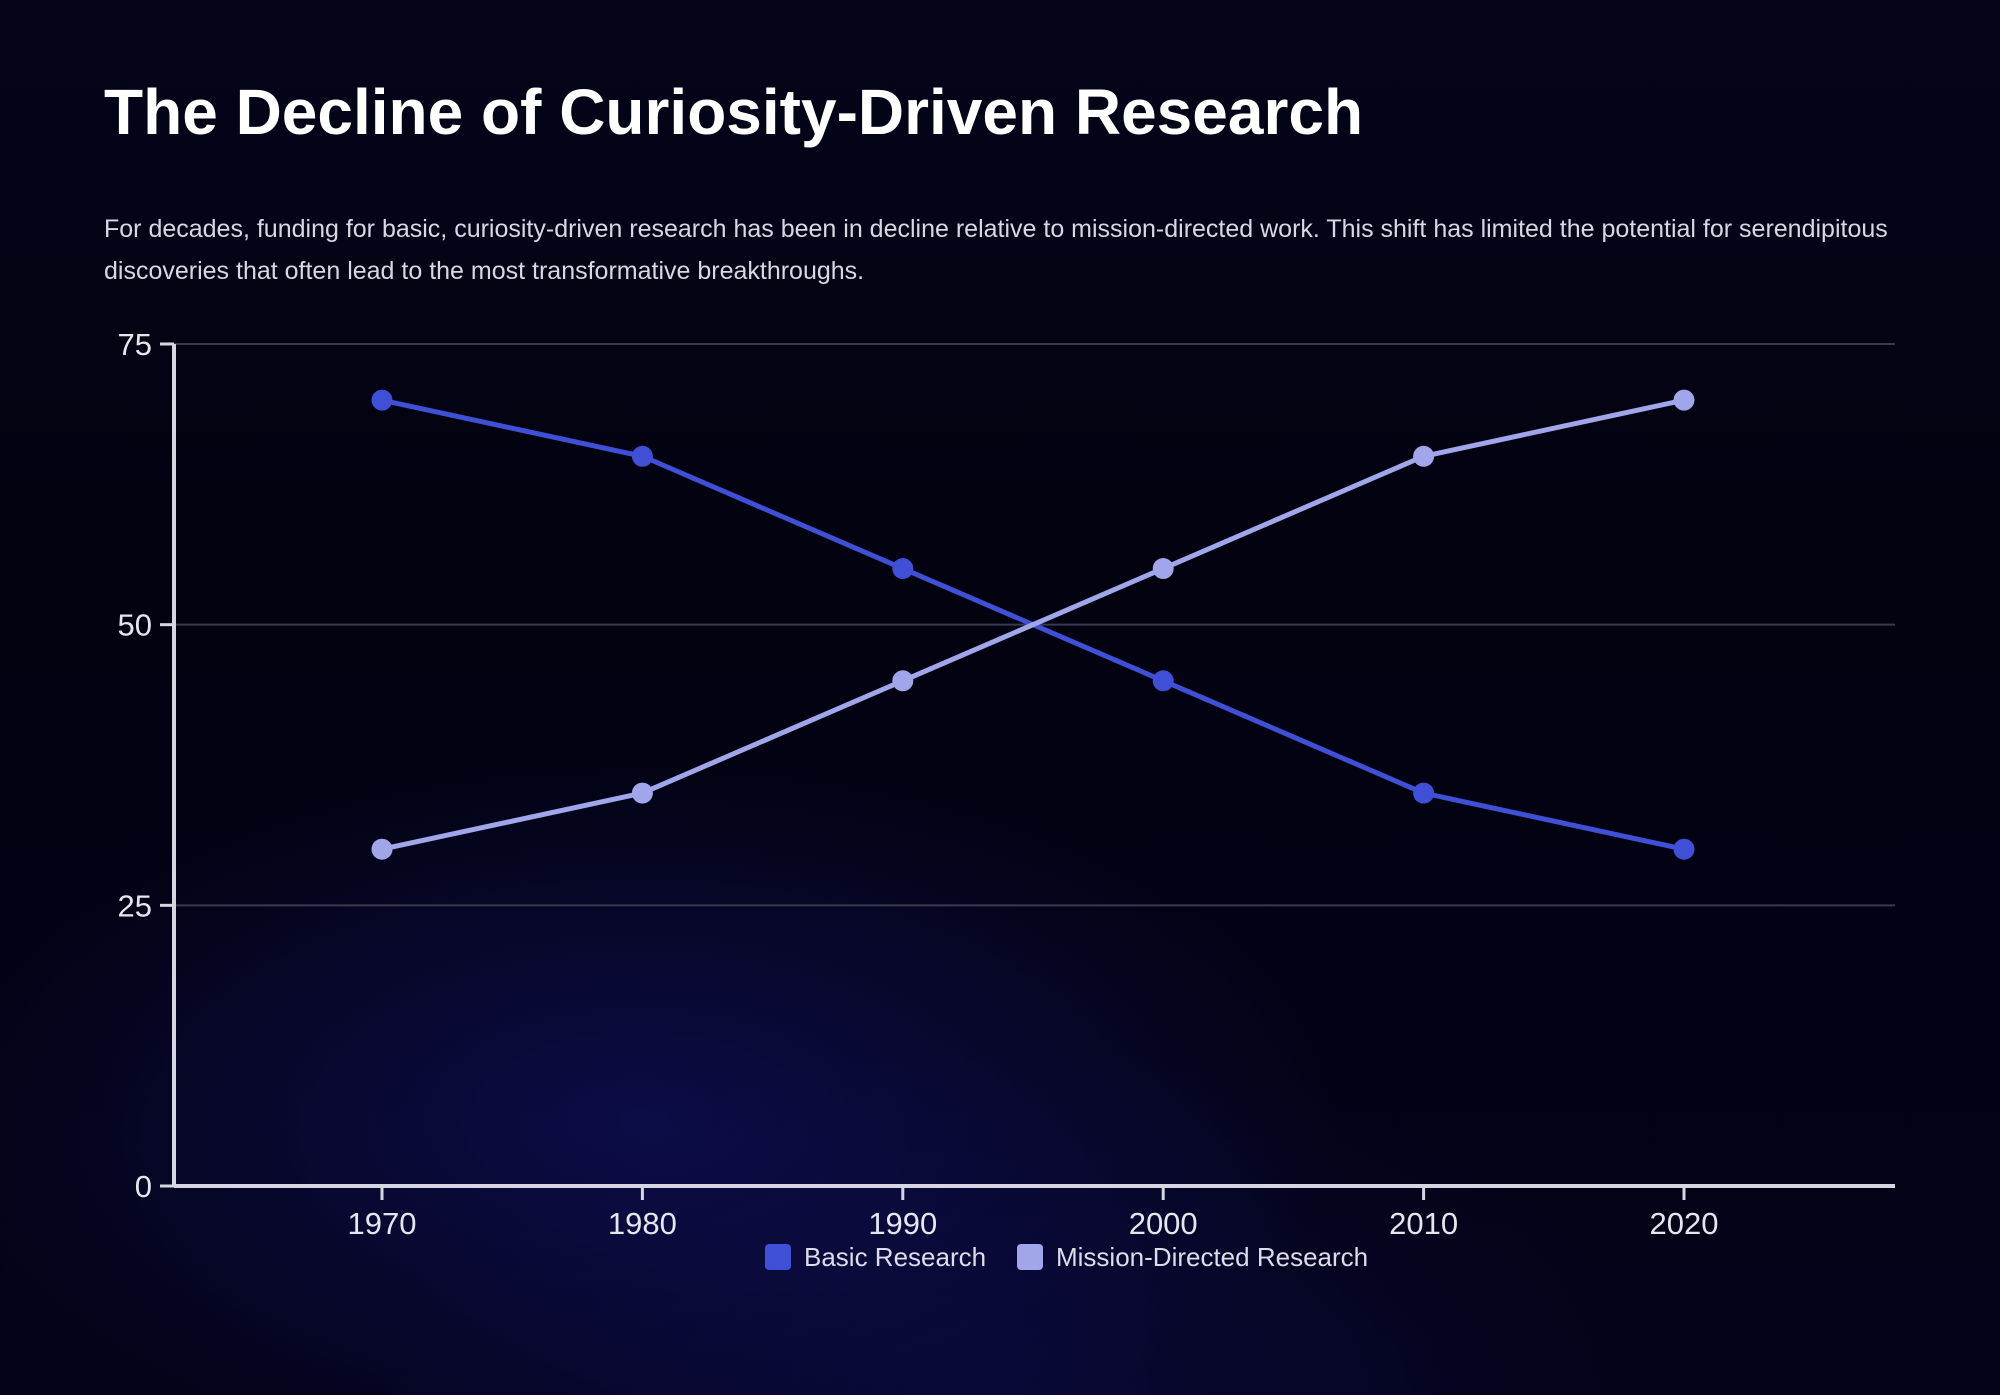 This screenshot has width=2000, height=1395. I want to click on y-tick-label: 50, so click(135, 625).